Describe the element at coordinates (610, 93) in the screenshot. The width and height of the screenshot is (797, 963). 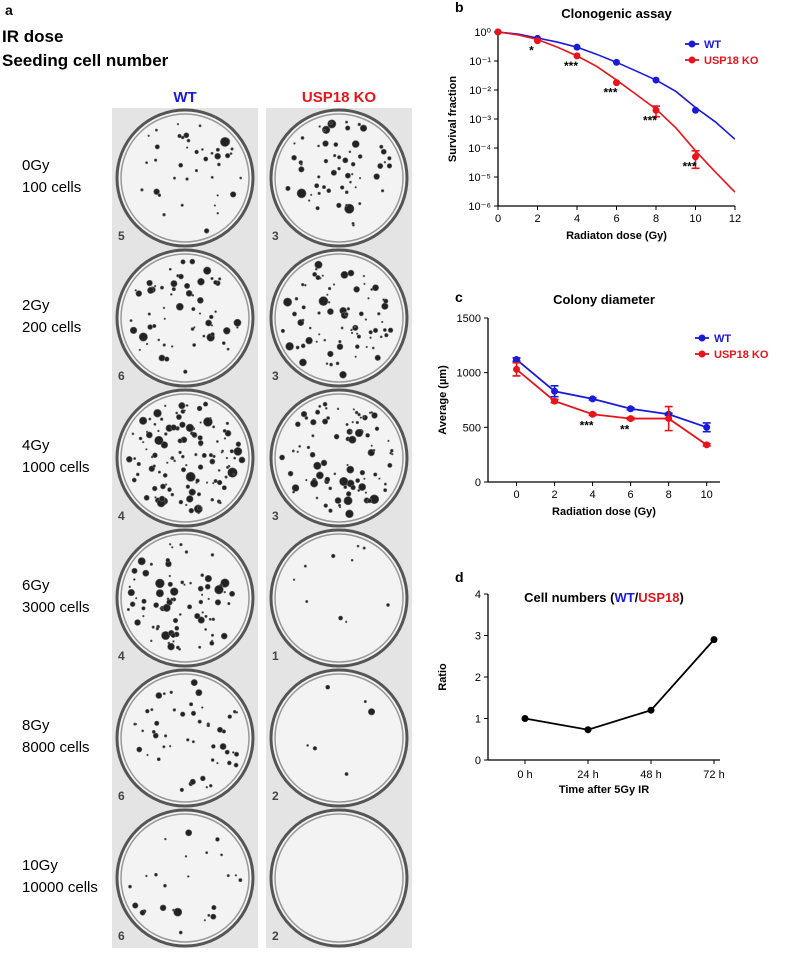
I see `significance: ***` at that location.